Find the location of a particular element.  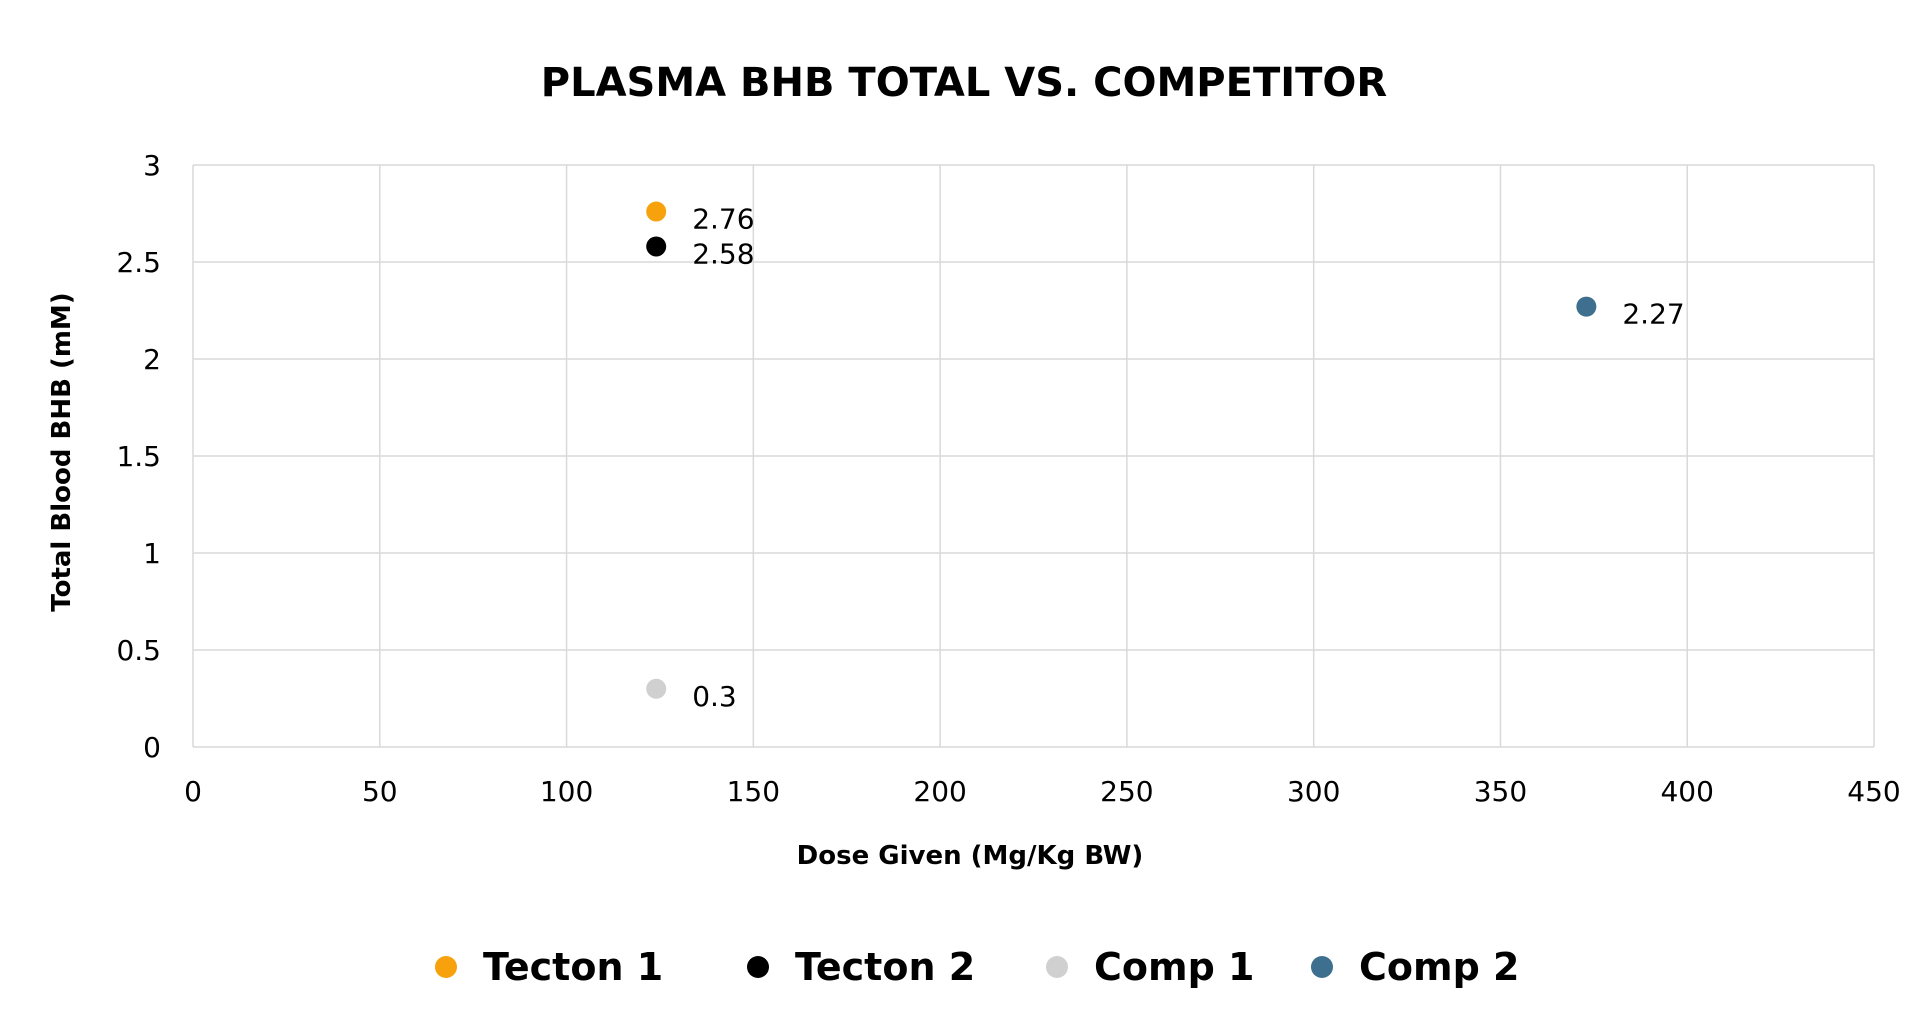

y-axis-title: Total Blood BHB (mM) is located at coordinates (62, 451).